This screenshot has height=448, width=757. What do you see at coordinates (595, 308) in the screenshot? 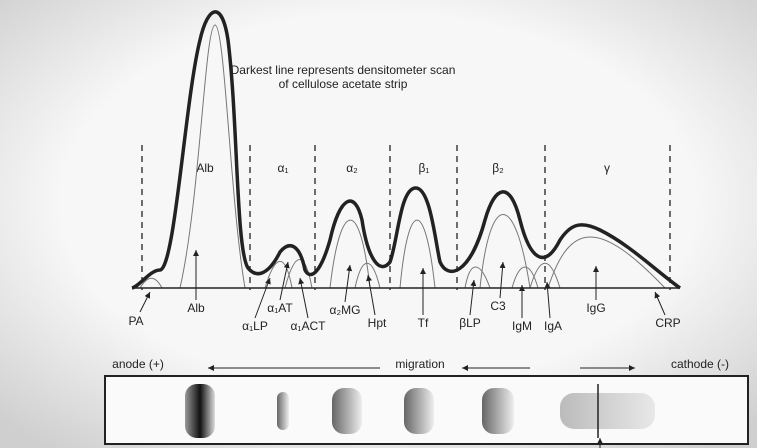
I see `peak-label: IgG` at bounding box center [595, 308].